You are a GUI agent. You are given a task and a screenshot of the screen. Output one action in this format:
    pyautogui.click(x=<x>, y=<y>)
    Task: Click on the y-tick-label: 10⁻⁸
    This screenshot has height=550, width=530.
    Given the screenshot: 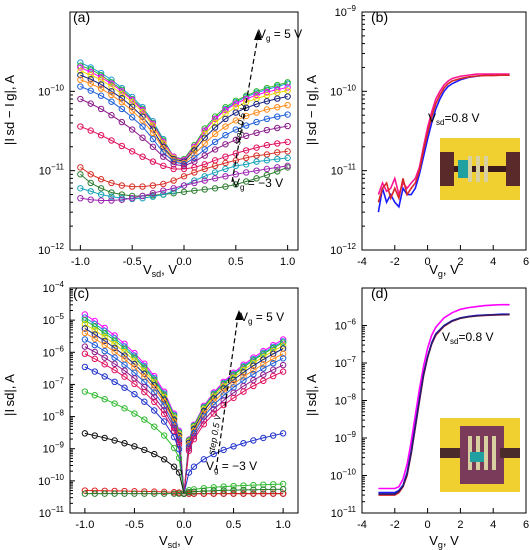 What is the action you would take?
    pyautogui.click(x=346, y=400)
    